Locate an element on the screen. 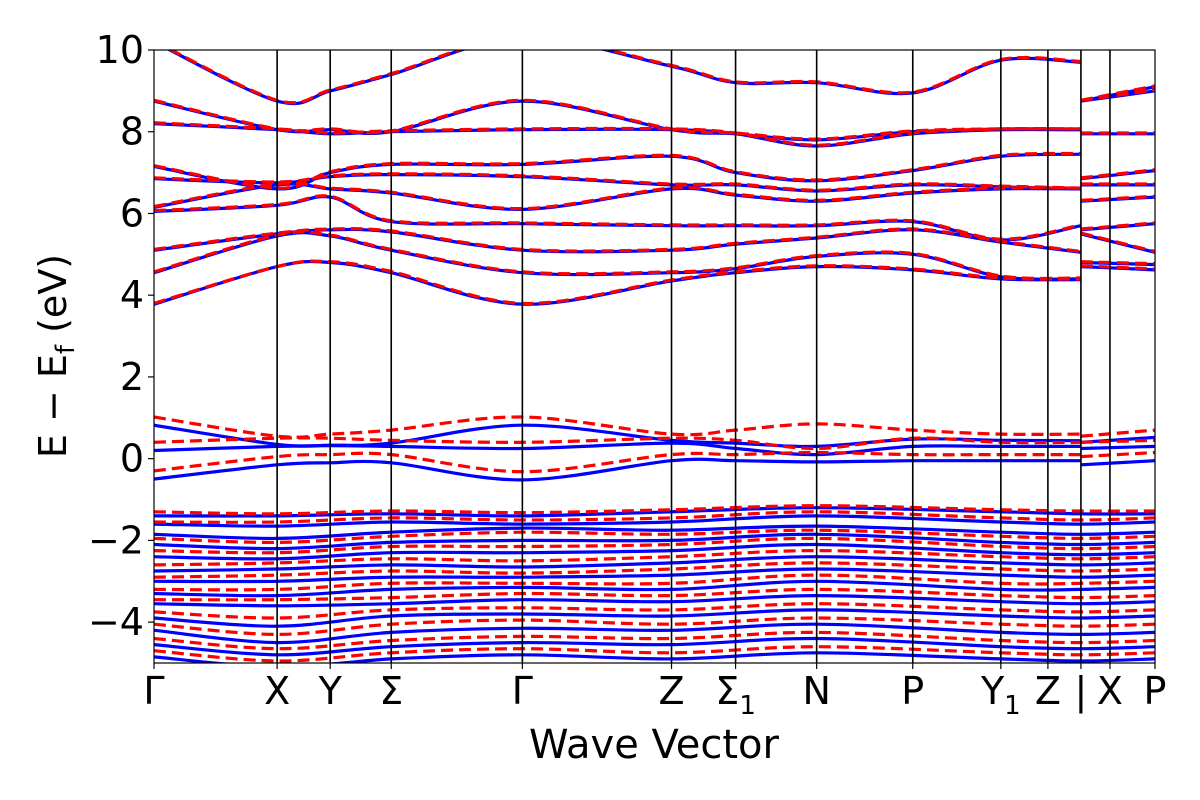  y-tick-label: 0 is located at coordinates (132, 459).